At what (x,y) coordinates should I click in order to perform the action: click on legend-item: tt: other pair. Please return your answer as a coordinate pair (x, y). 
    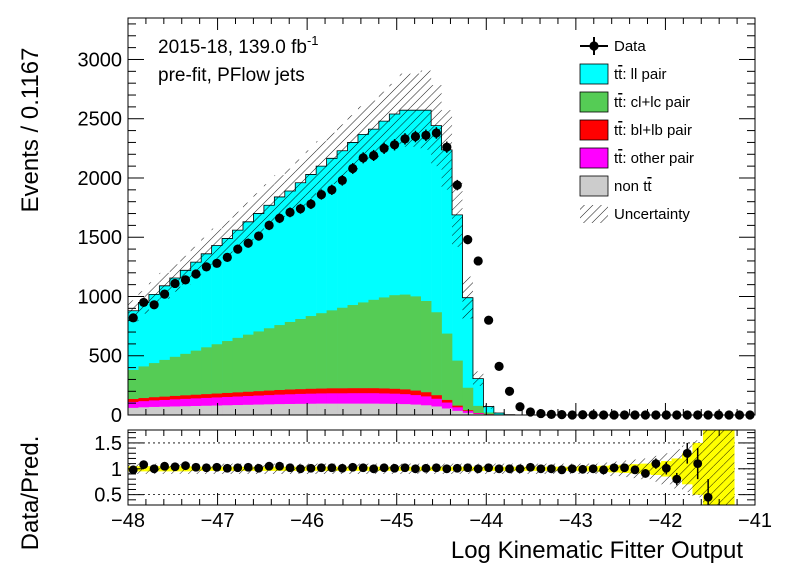
    Looking at the image, I should click on (636, 158).